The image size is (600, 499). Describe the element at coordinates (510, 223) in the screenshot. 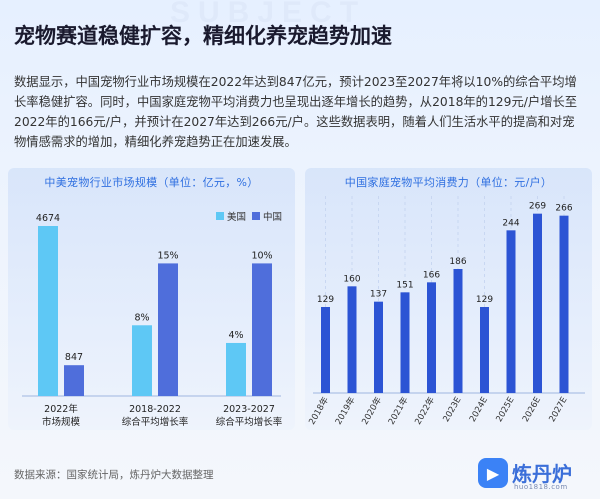

I see `consumption-data-label: 244` at that location.